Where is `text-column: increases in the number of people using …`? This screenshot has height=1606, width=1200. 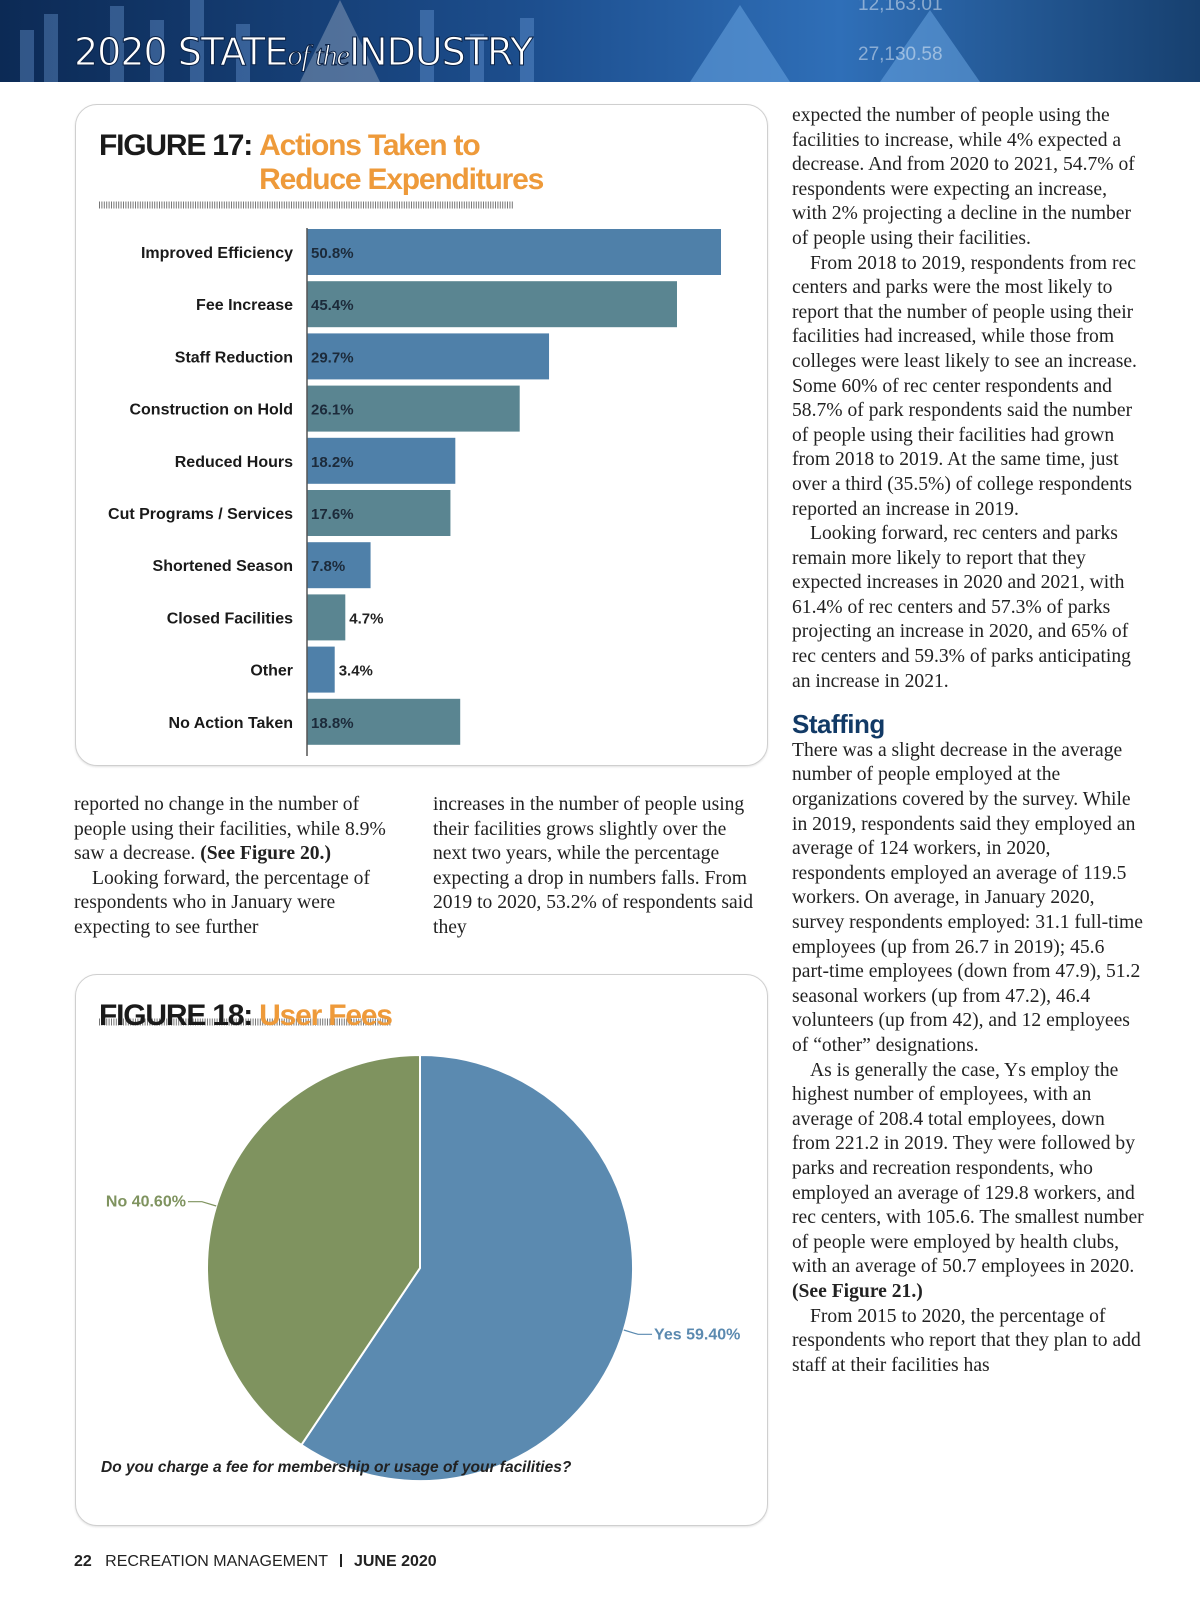 text-column: increases in the number of people using … is located at coordinates (598, 867).